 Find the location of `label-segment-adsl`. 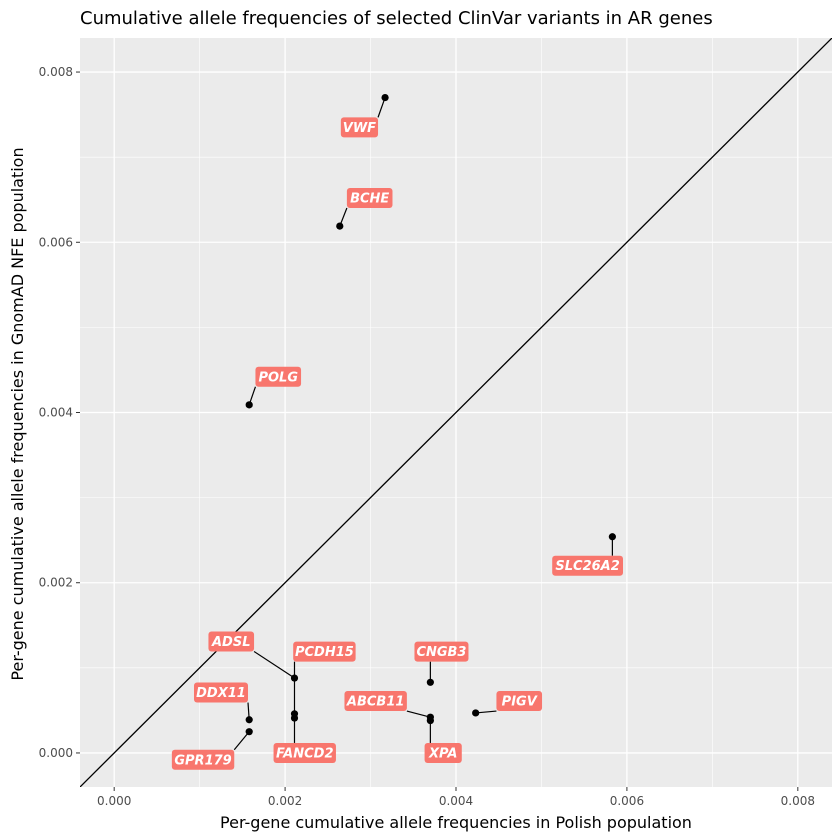

label-segment-adsl is located at coordinates (274, 664).